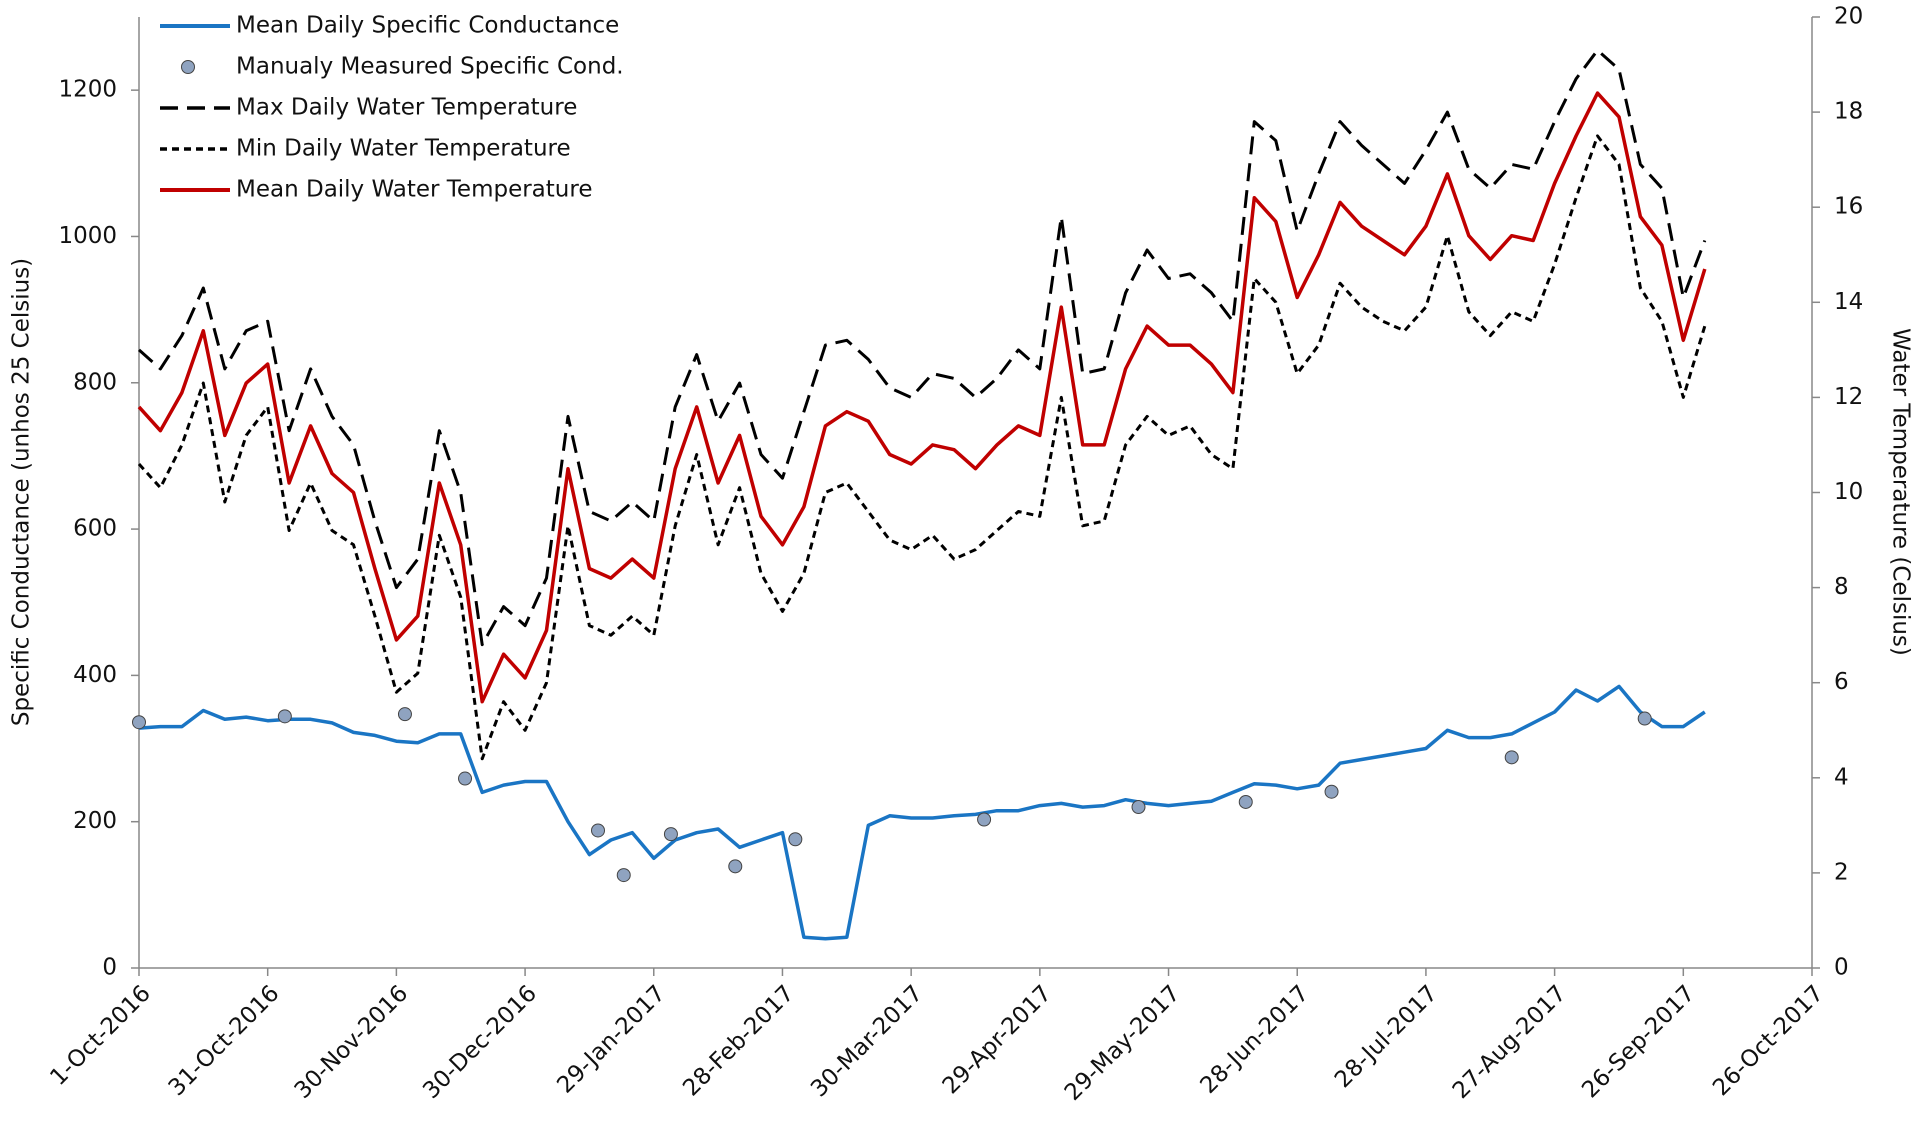 Image resolution: width=1923 pixels, height=1126 pixels. I want to click on y-tick-label: 800, so click(95, 382).